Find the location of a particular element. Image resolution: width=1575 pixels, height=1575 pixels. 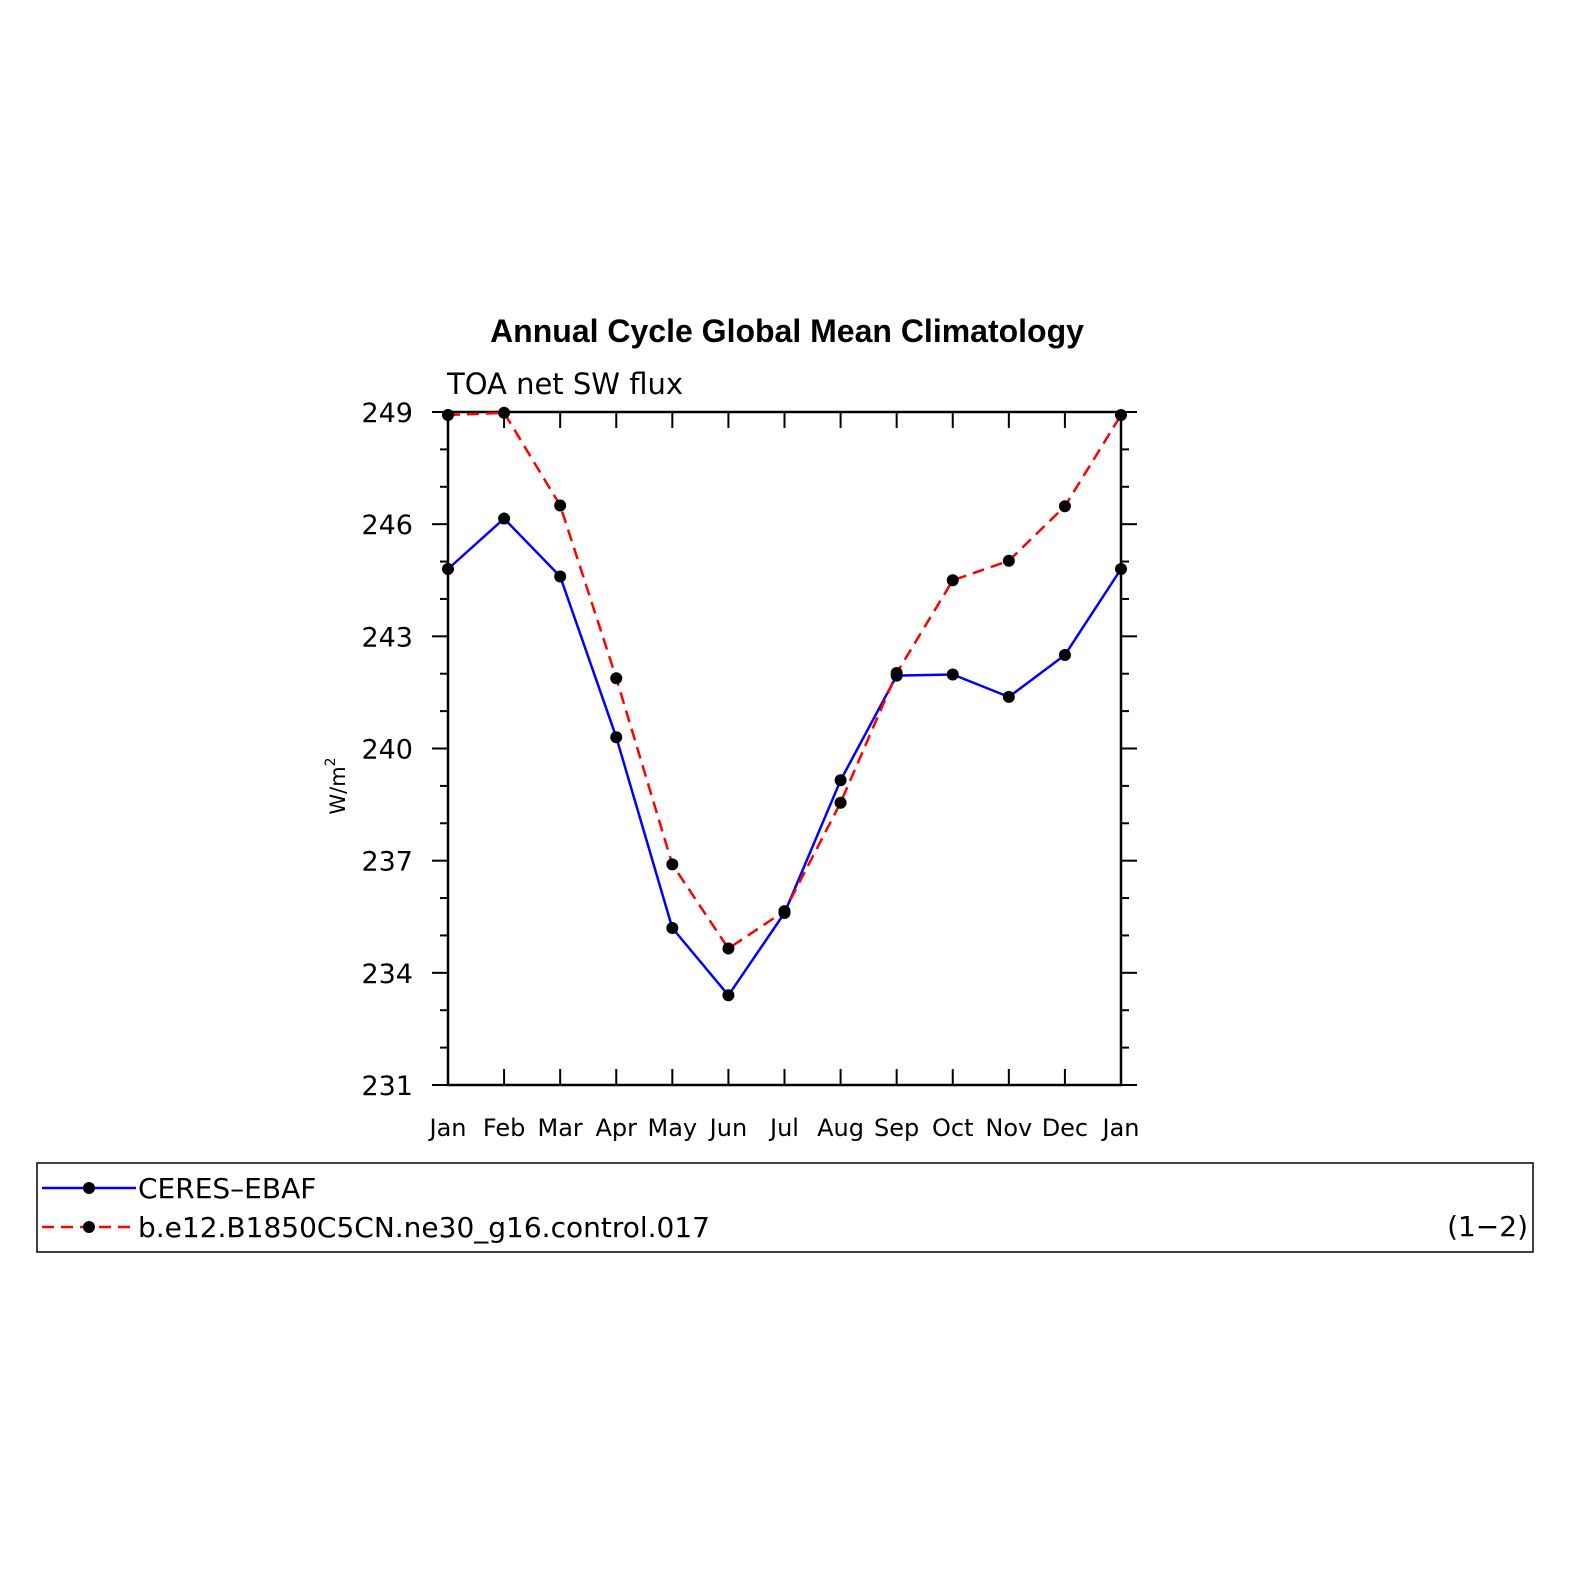

y-tick-label-243: 243 is located at coordinates (387, 637).